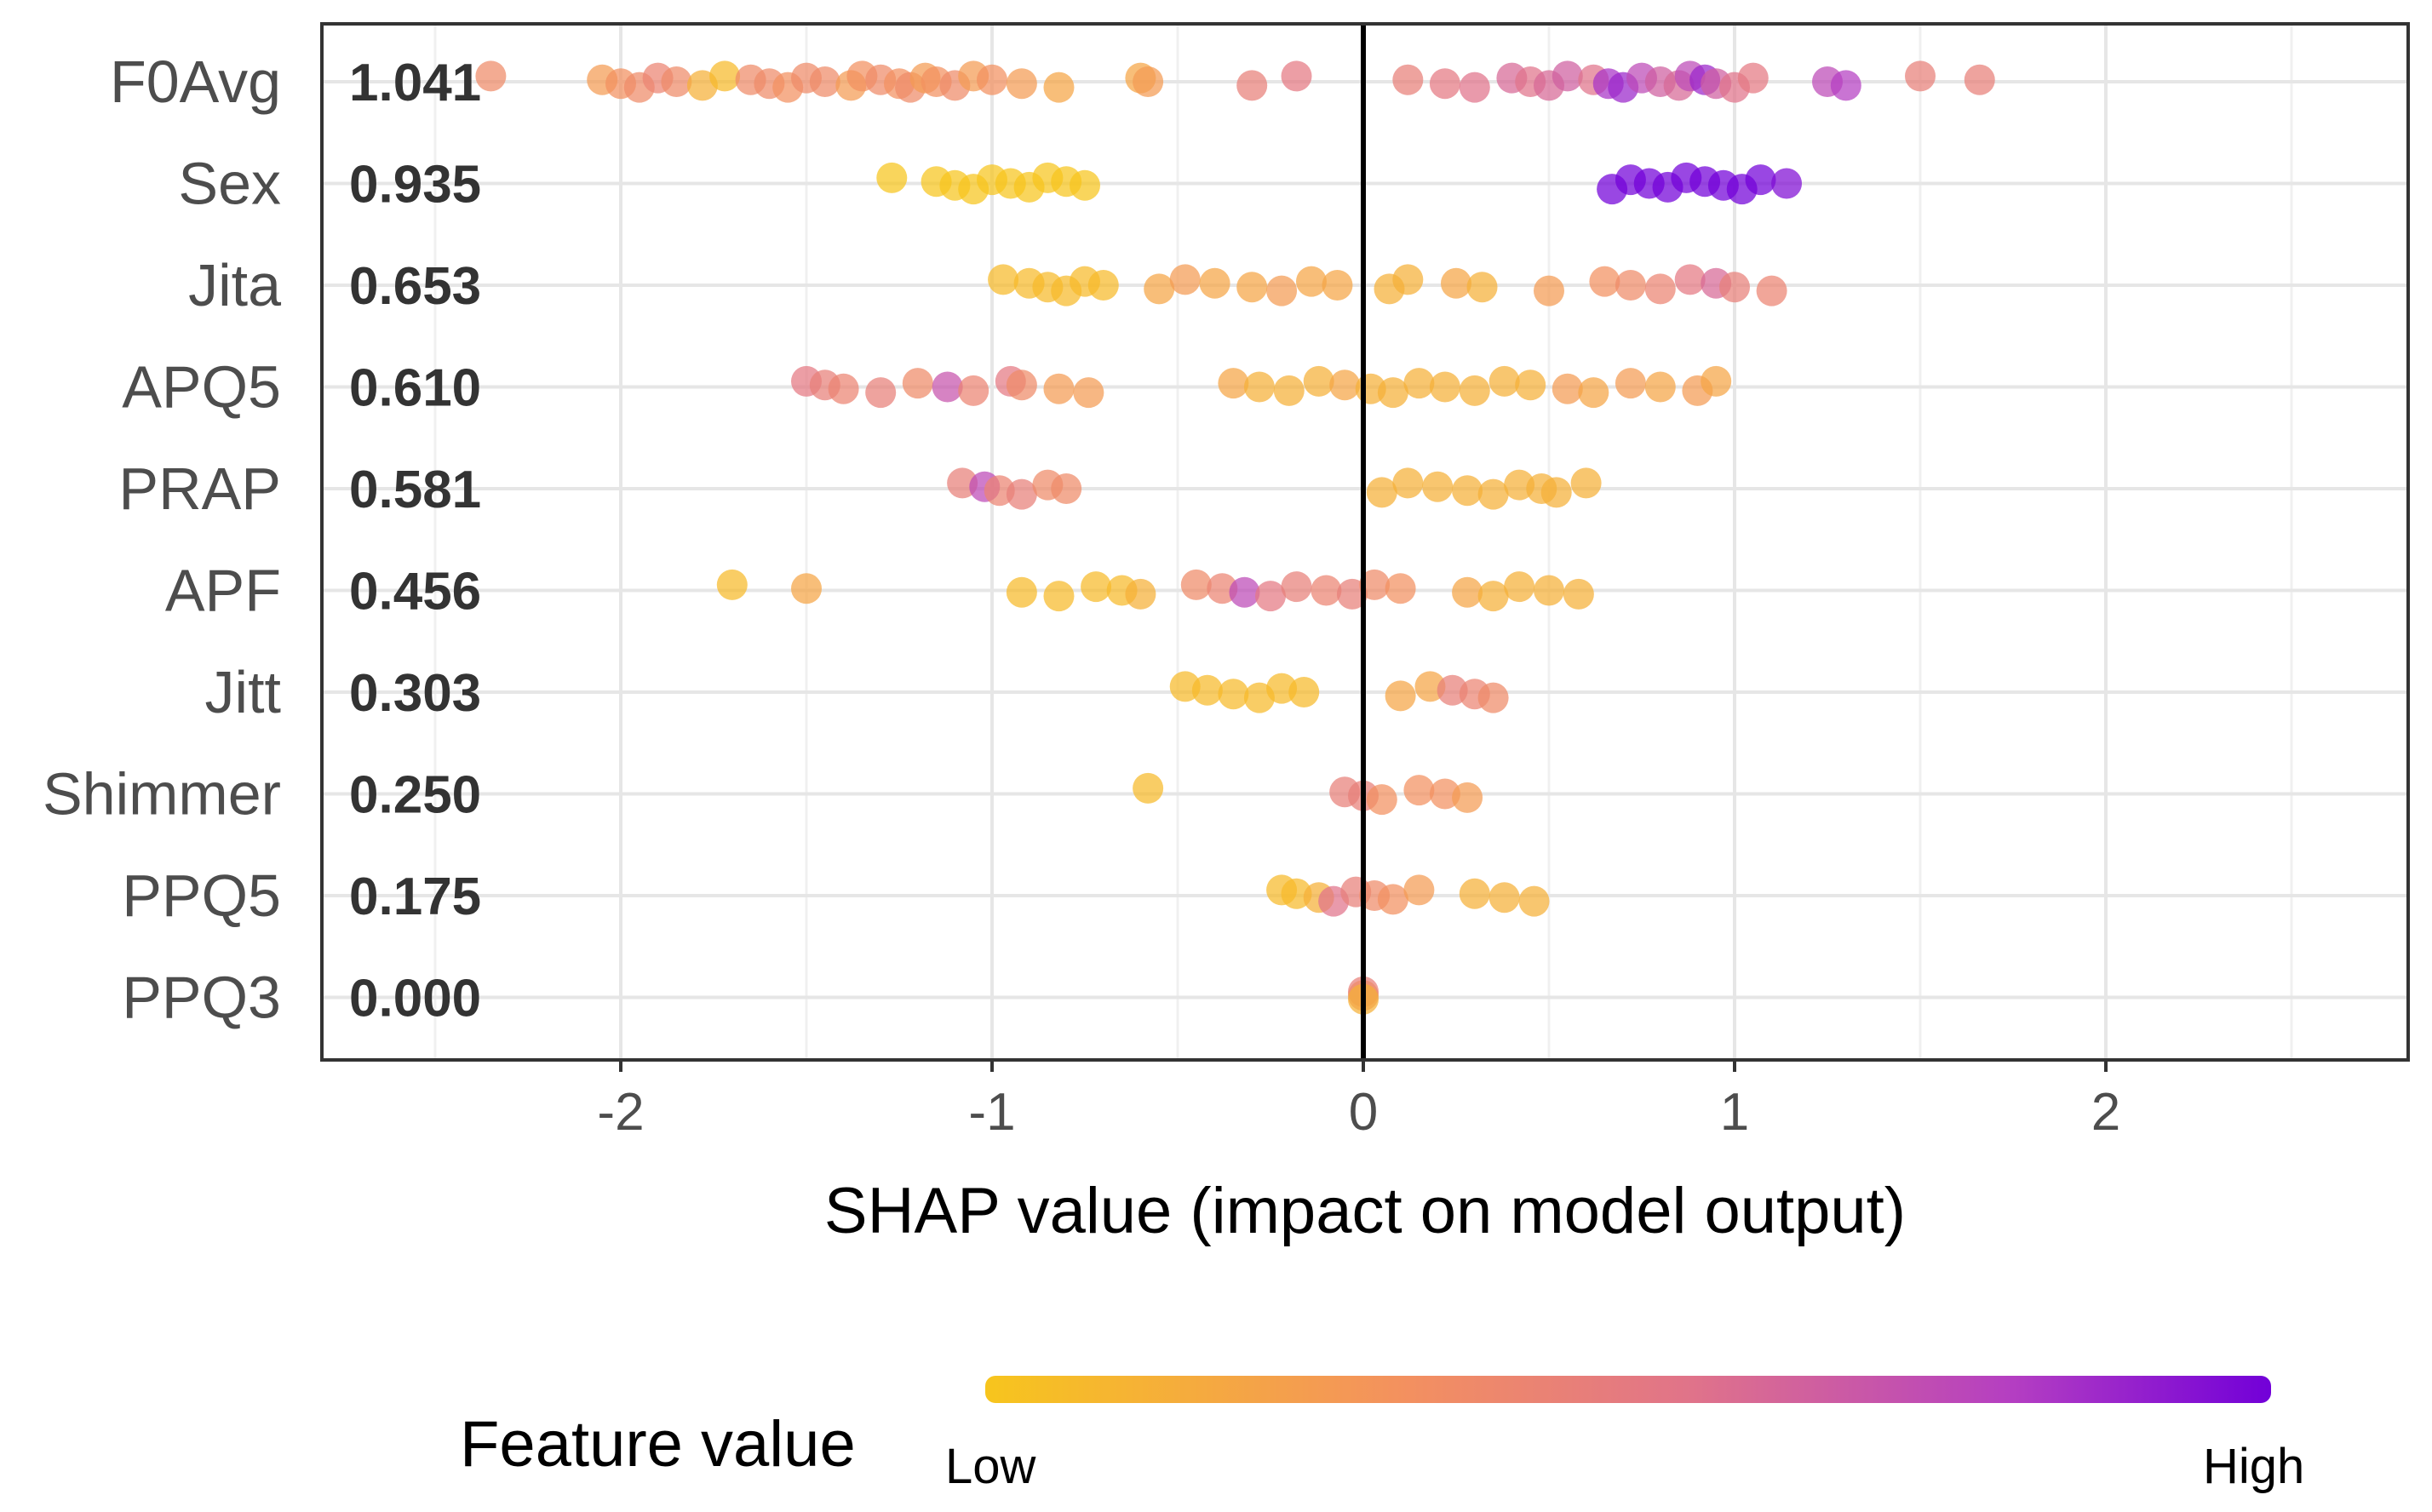 This screenshot has width=2432, height=1512. I want to click on shap-point-sex, so click(1787, 183).